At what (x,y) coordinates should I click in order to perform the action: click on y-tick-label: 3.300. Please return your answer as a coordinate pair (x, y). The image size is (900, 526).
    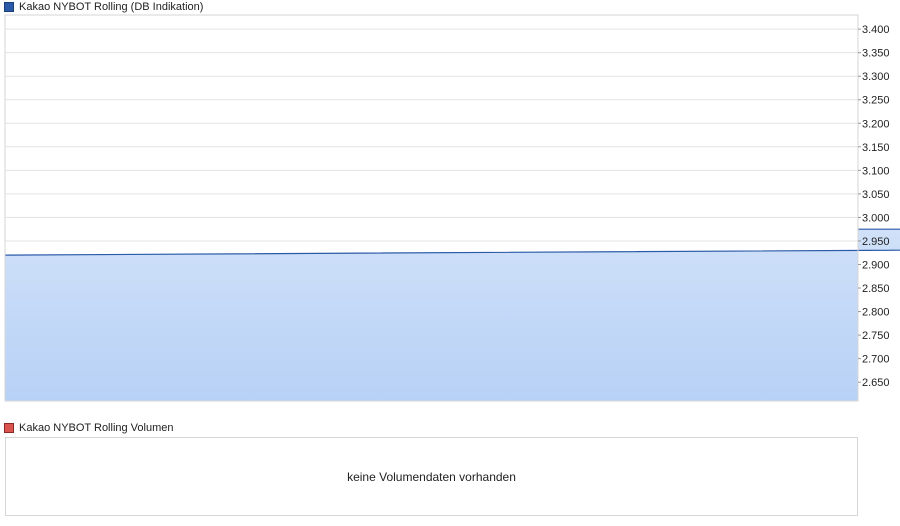
    Looking at the image, I should click on (876, 77).